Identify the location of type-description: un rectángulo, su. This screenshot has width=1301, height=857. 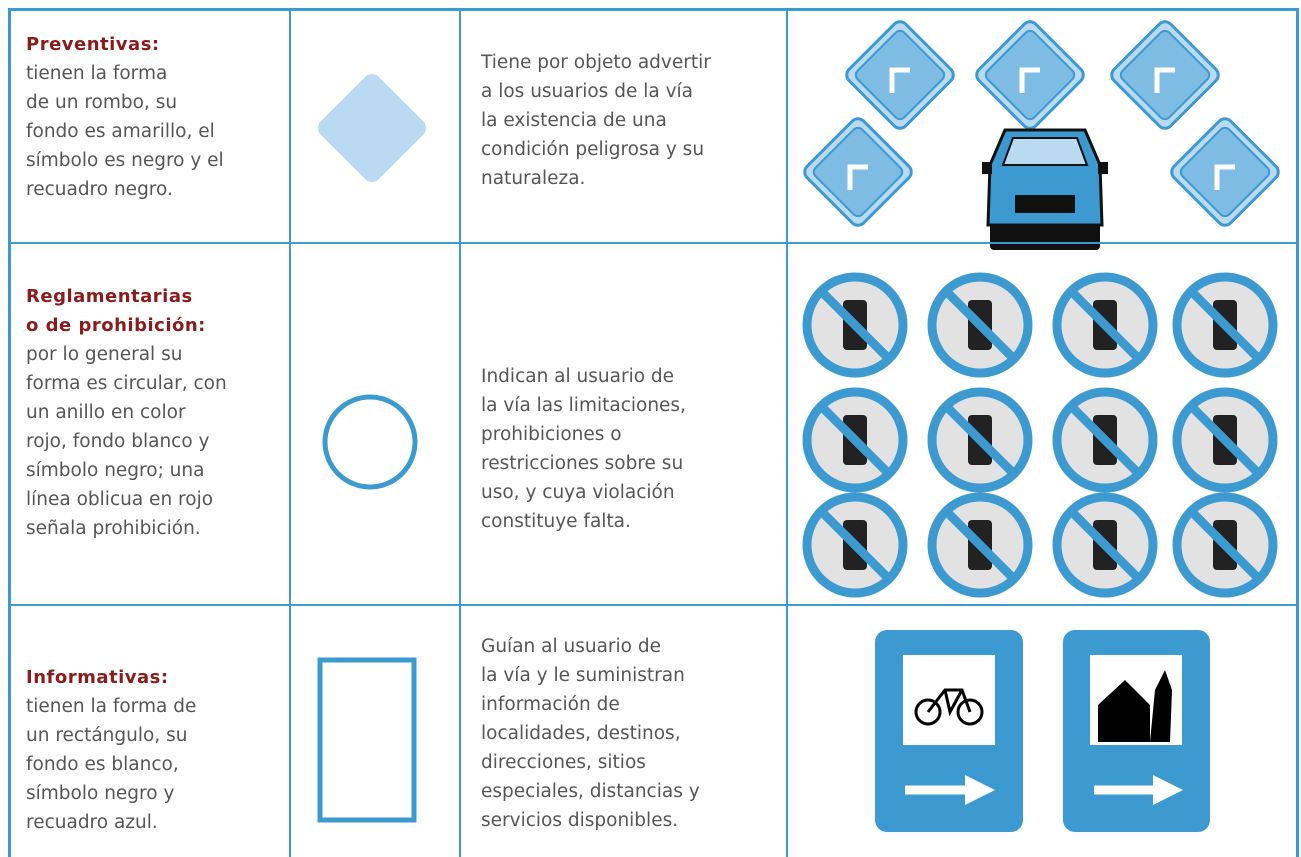
(107, 735).